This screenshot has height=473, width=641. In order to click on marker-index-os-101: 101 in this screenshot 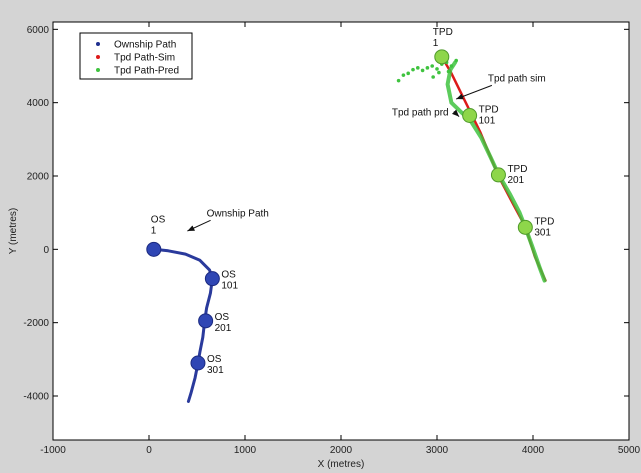, I will do `click(229, 286)`.